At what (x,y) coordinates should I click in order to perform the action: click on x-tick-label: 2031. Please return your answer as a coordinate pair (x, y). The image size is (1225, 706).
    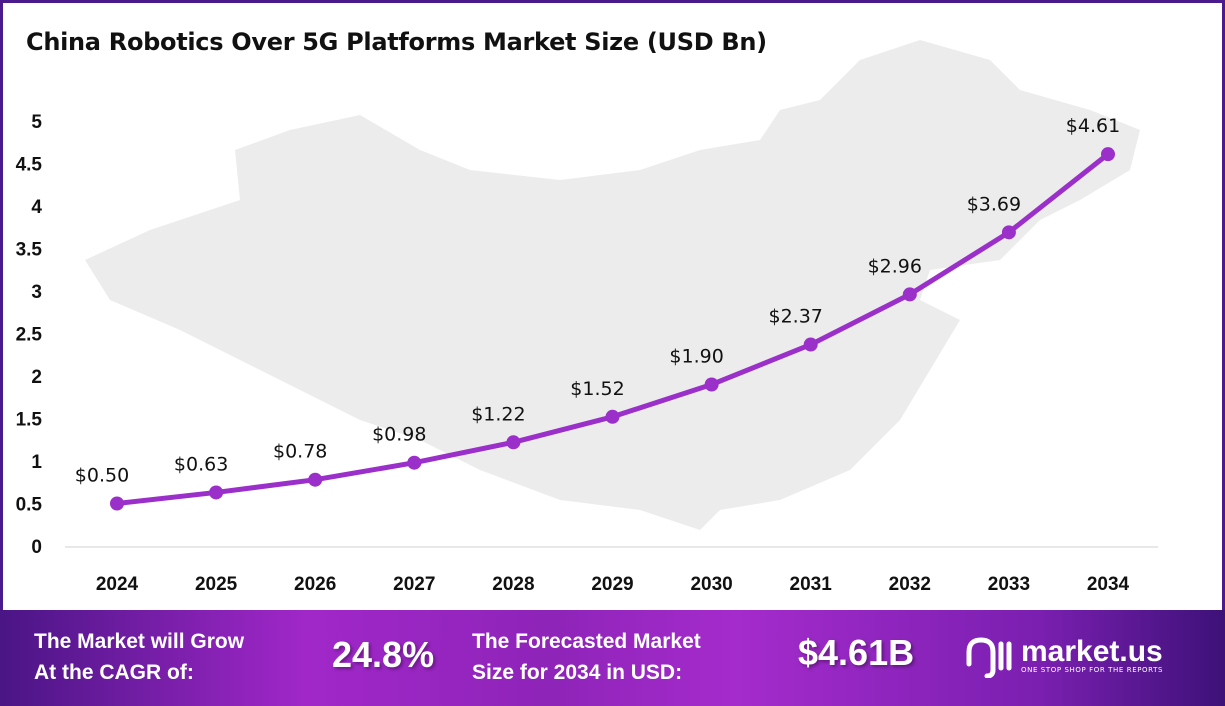
    Looking at the image, I should click on (811, 584).